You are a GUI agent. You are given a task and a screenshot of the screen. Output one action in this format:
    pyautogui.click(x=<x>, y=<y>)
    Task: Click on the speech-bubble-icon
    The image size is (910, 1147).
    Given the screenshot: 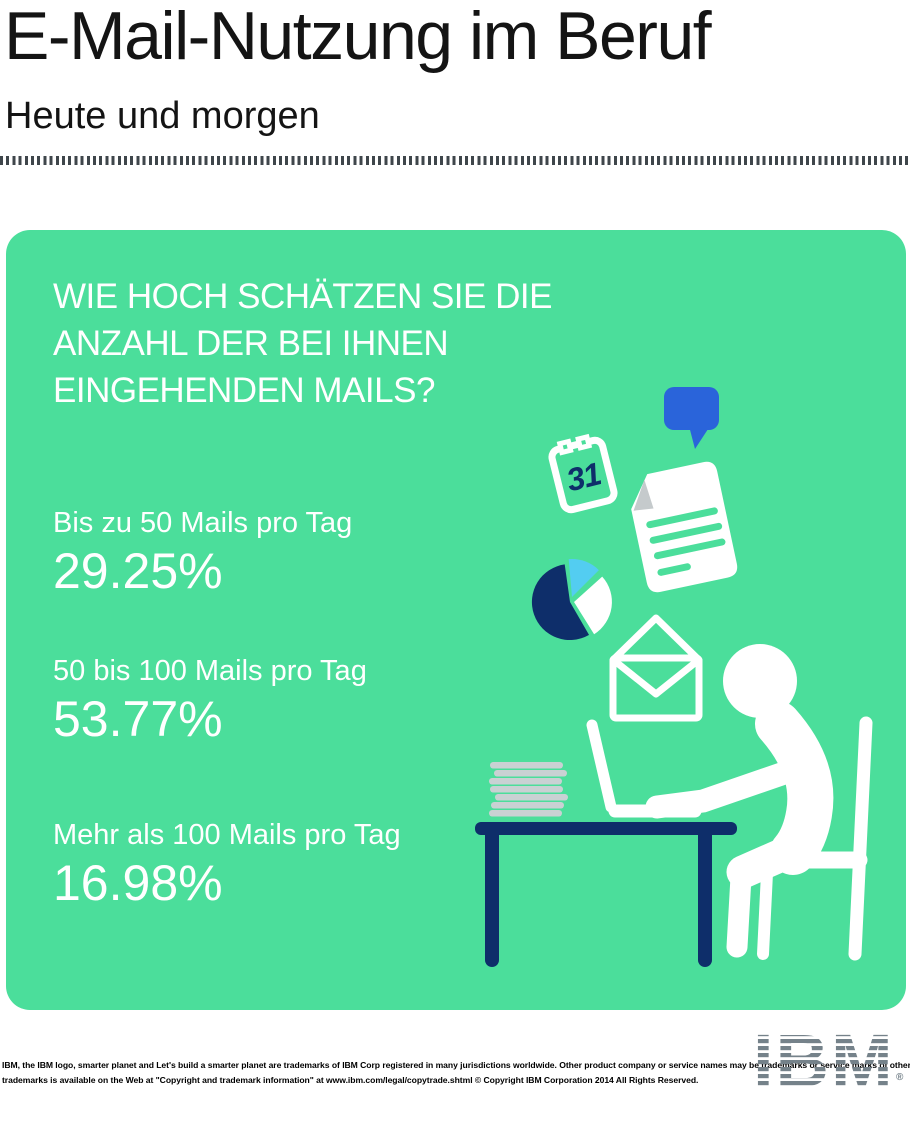 What is the action you would take?
    pyautogui.click(x=691, y=418)
    